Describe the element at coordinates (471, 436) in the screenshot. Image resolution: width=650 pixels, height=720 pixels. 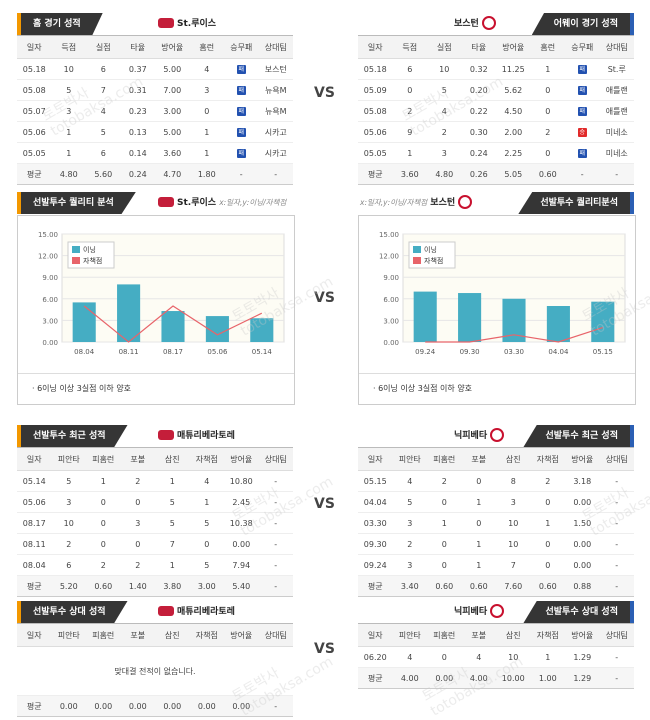
I see `pitcher-name: 닉피베타` at that location.